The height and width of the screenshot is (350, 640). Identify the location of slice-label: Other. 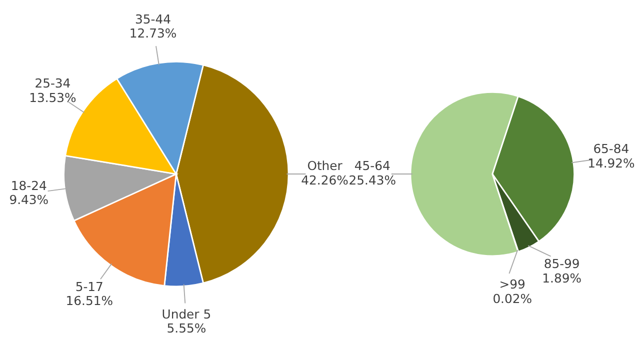
(325, 166).